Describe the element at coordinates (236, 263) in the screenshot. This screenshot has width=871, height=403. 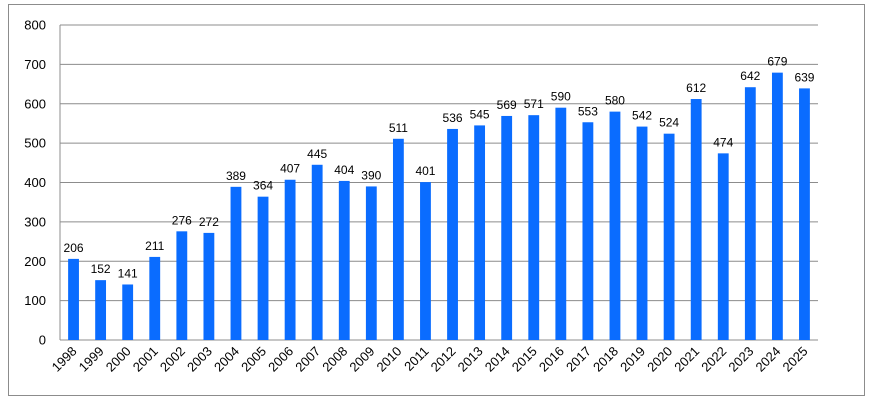
I see `bar-2004` at that location.